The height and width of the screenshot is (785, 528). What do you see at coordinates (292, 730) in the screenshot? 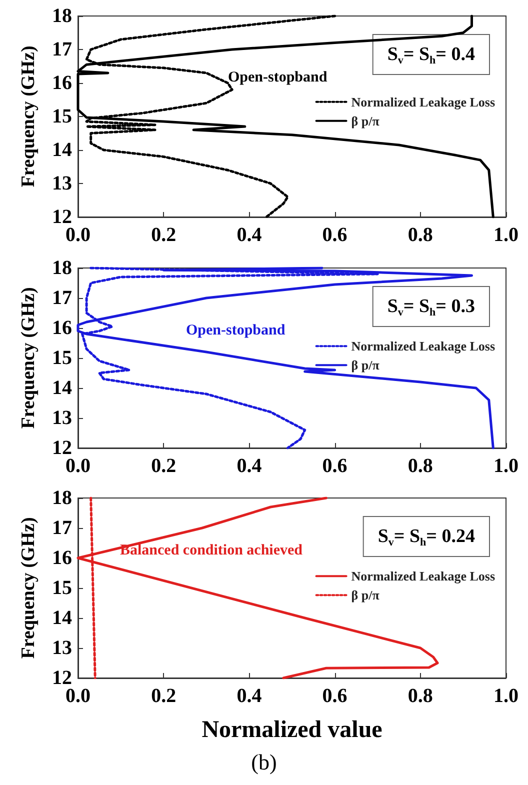
I see `x-axis-title: Normalized value` at bounding box center [292, 730].